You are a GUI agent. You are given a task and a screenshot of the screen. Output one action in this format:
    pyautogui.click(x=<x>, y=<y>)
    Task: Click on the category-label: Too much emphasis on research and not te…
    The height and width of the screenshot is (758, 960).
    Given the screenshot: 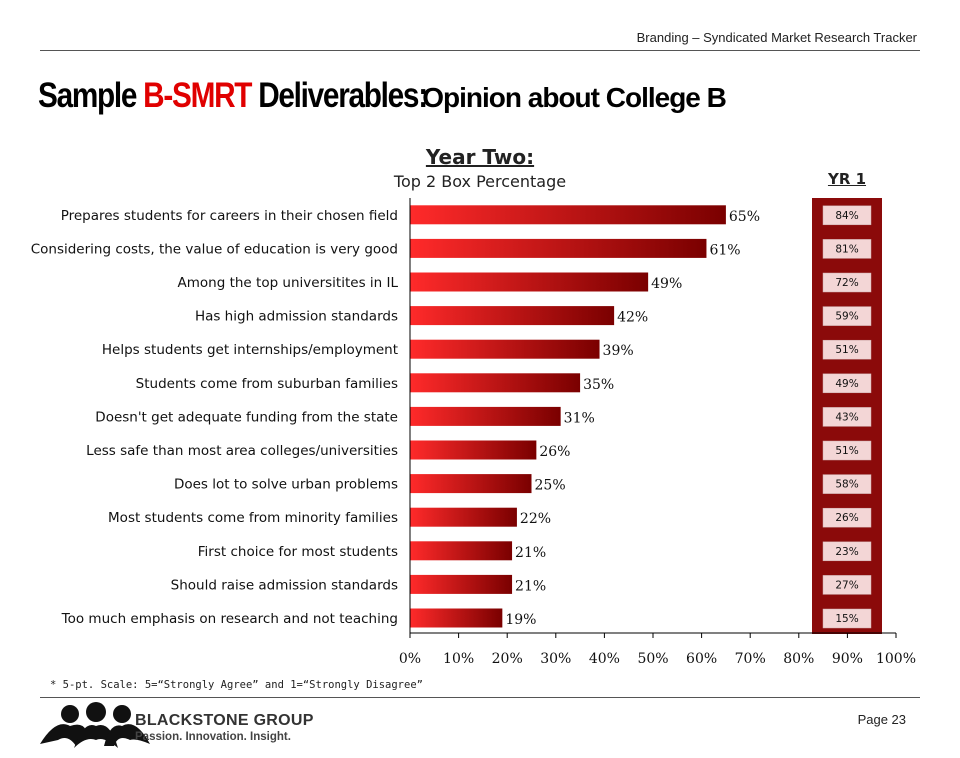 What is the action you would take?
    pyautogui.click(x=229, y=619)
    